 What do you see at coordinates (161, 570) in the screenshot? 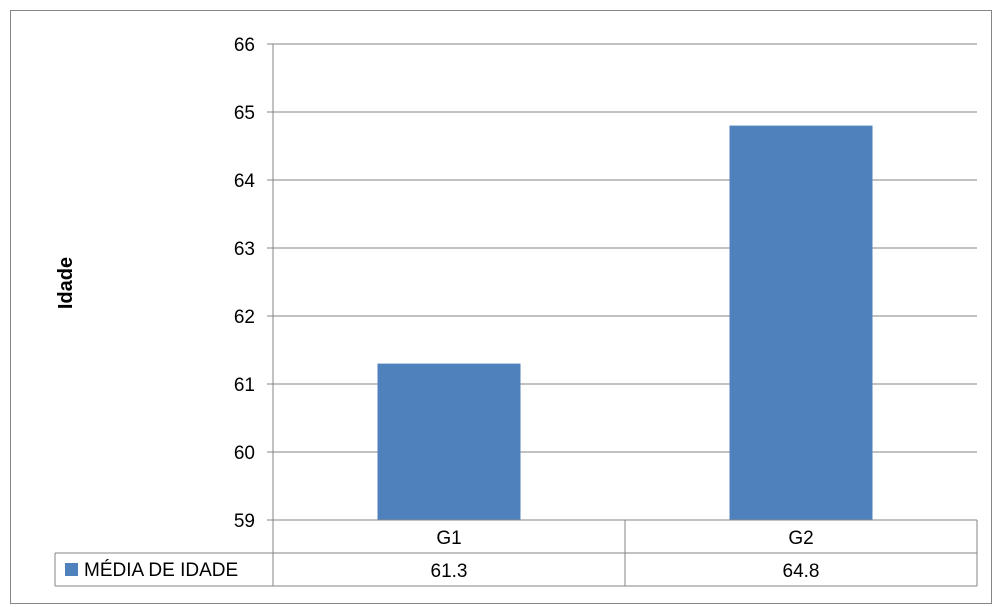
I see `legend-label: MÉDIA DE IDADE` at bounding box center [161, 570].